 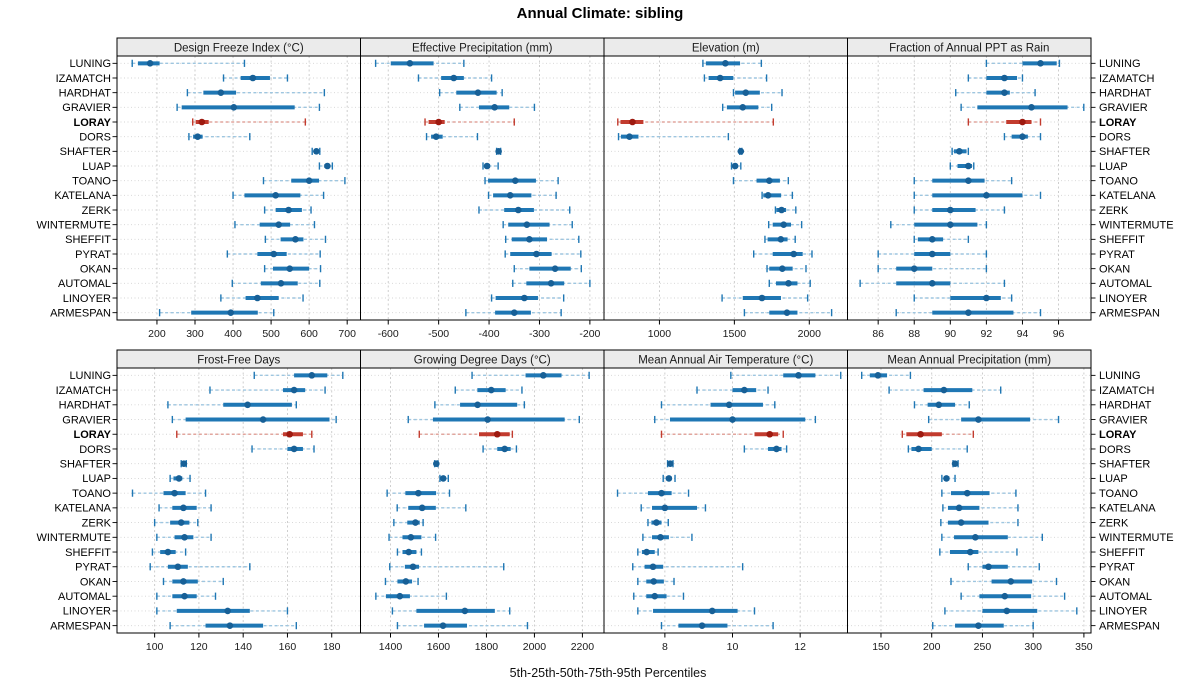 What do you see at coordinates (97, 211) in the screenshot?
I see `site-label-left: ZERK` at bounding box center [97, 211].